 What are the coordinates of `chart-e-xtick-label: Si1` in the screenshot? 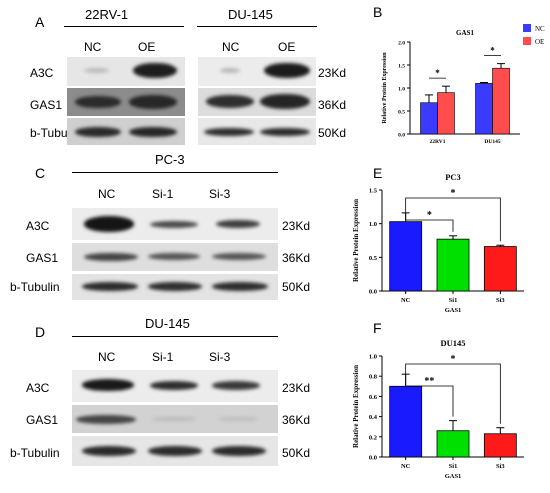 It's located at (453, 300).